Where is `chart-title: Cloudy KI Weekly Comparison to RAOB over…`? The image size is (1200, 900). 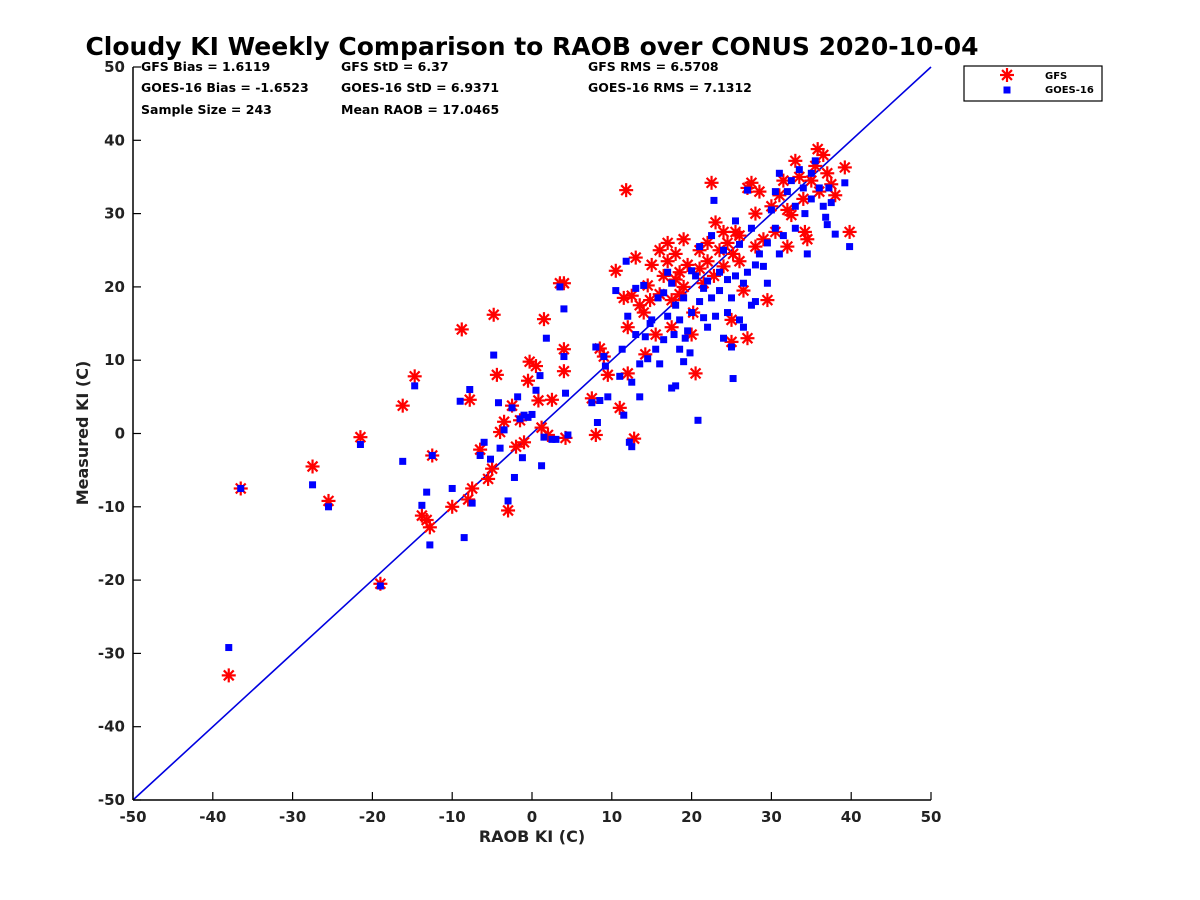 chart-title: Cloudy KI Weekly Comparison to RAOB over… is located at coordinates (531, 46).